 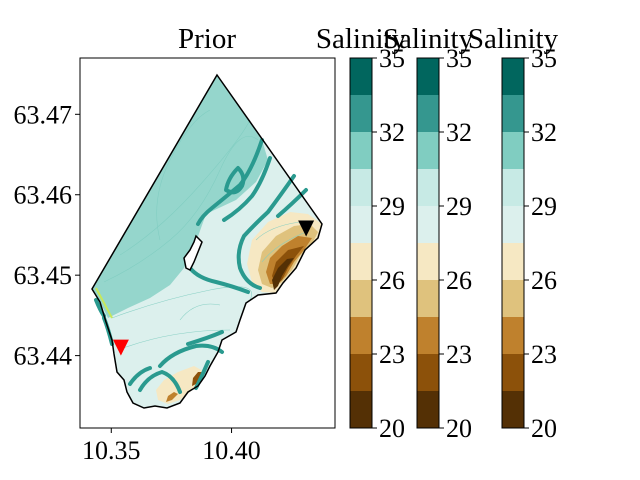 What do you see at coordinates (111, 450) in the screenshot?
I see `x-tick-label: 10.35` at bounding box center [111, 450].